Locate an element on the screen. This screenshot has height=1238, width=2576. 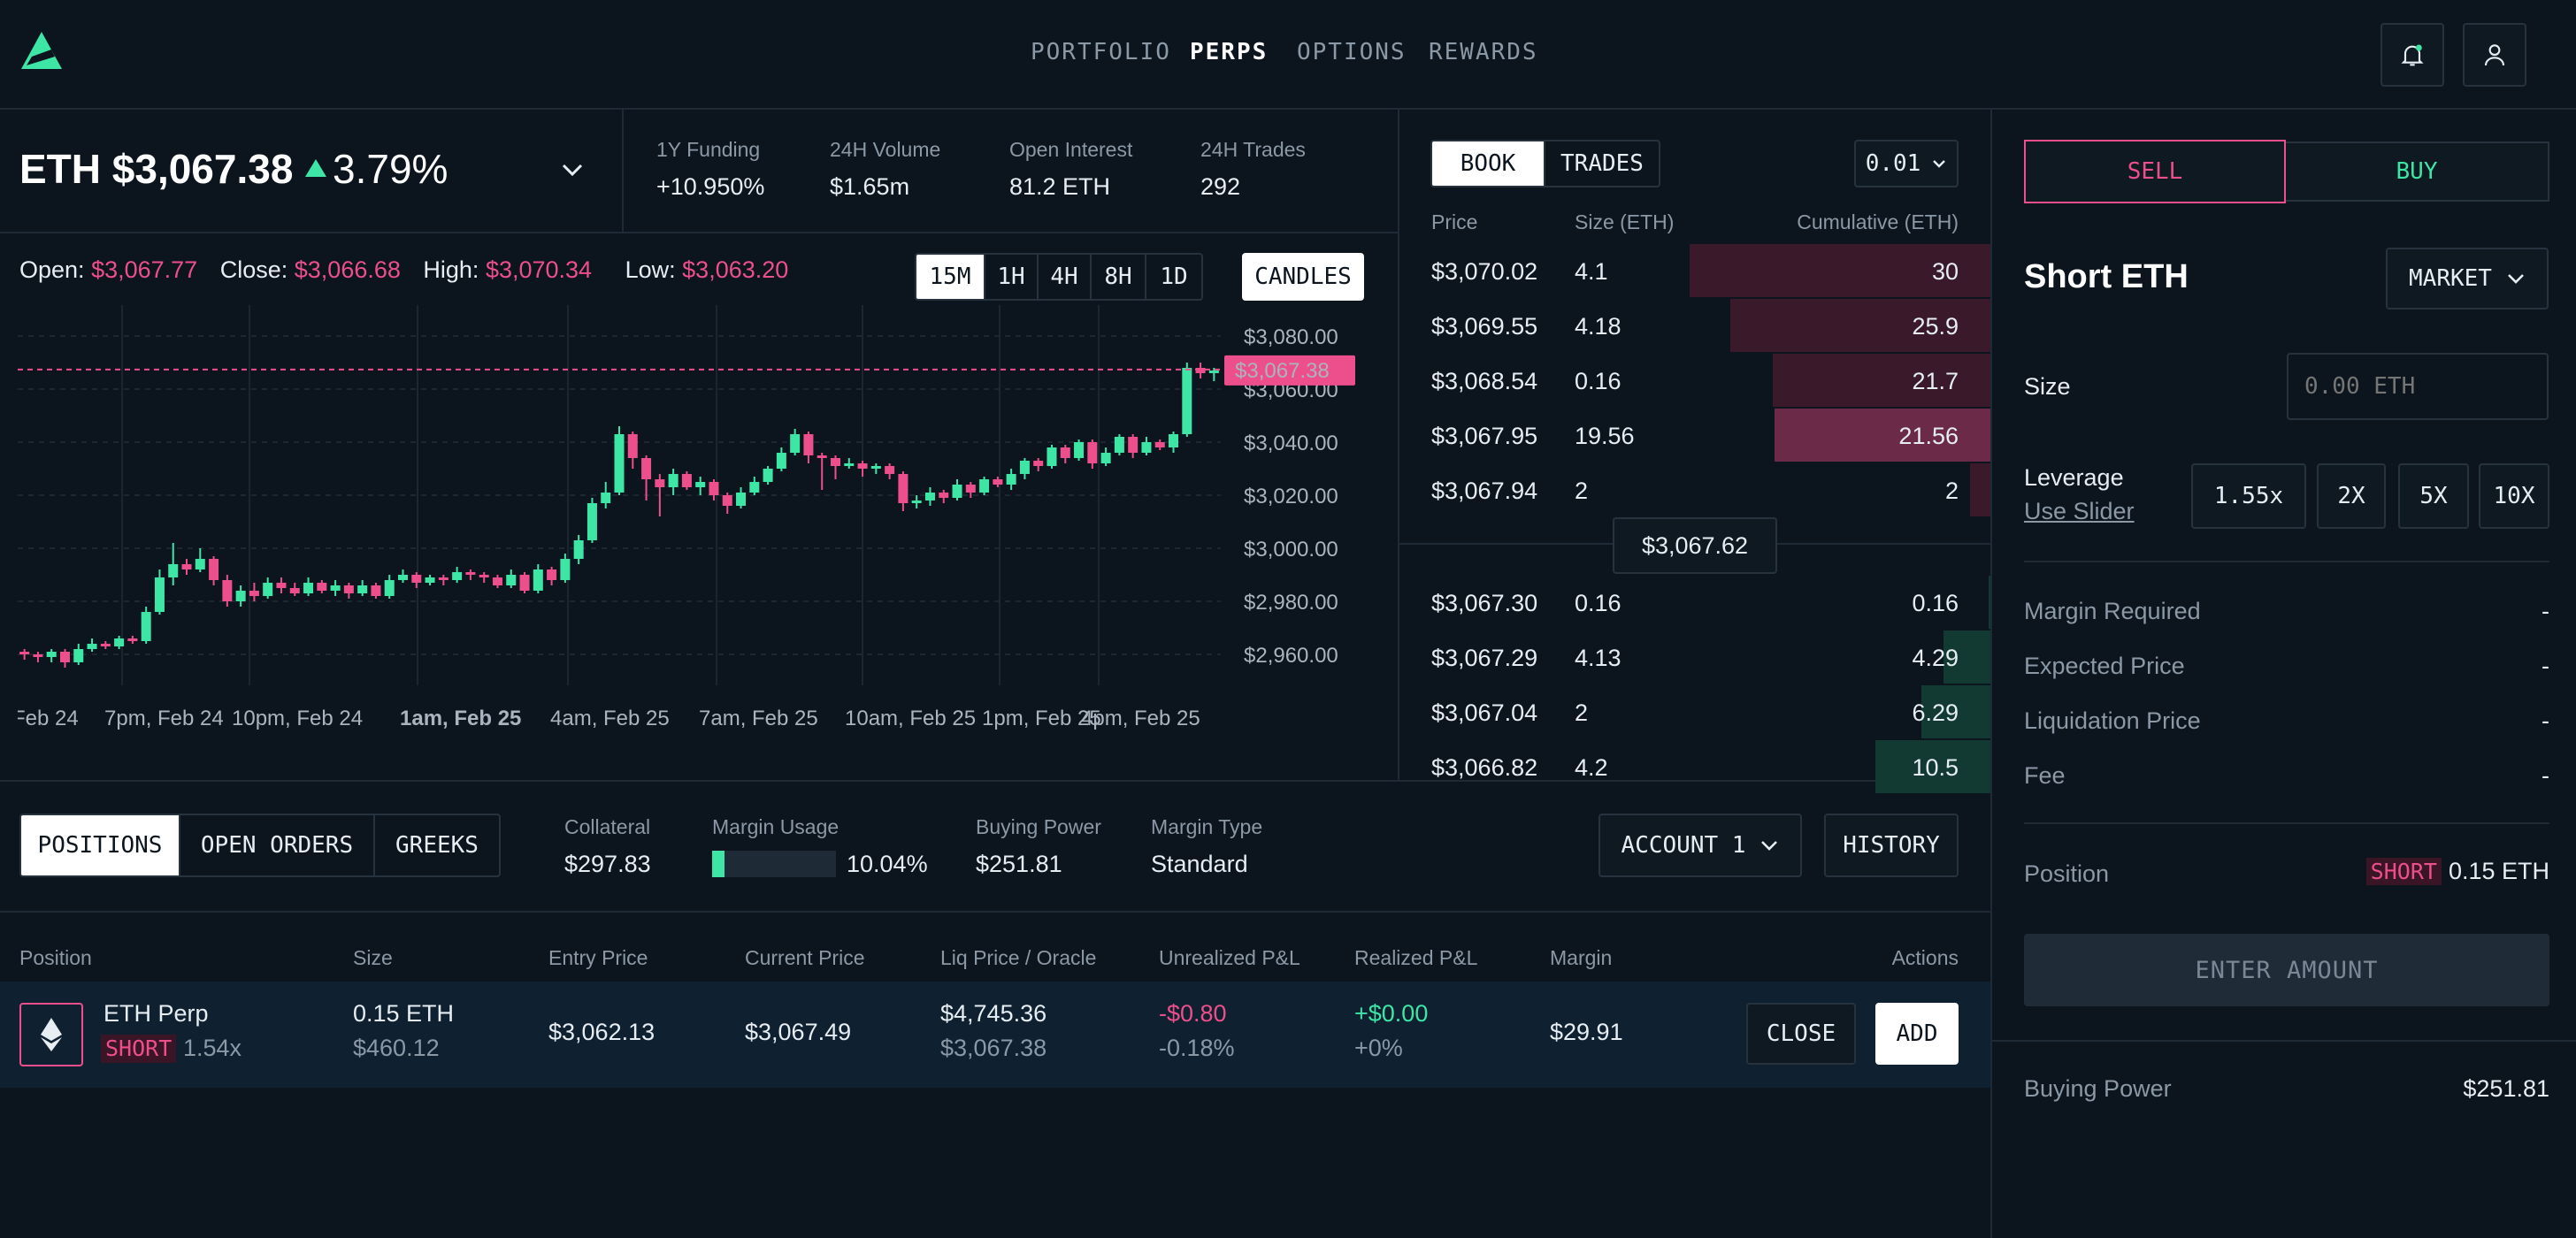
position-margin: $29.91 is located at coordinates (1586, 1032).